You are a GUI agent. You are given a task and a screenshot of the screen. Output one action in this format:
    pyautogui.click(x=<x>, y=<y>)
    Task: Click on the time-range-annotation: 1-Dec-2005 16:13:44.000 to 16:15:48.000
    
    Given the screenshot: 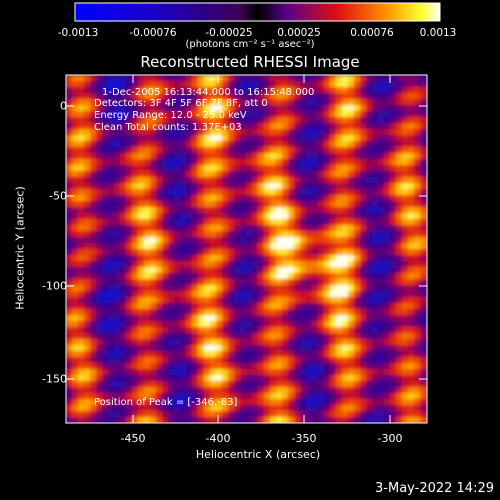 What is the action you would take?
    pyautogui.click(x=208, y=92)
    